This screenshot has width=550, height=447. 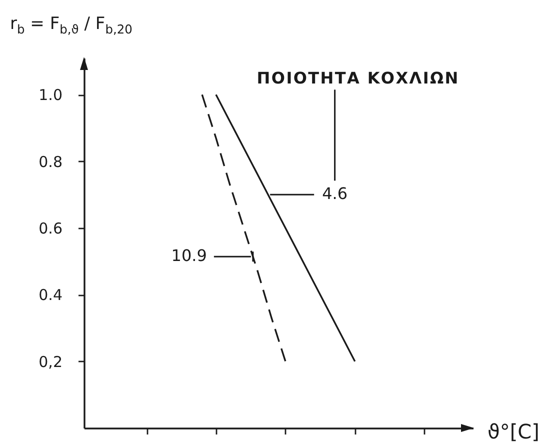 I want to click on legend-label: 4.6, so click(x=335, y=194).